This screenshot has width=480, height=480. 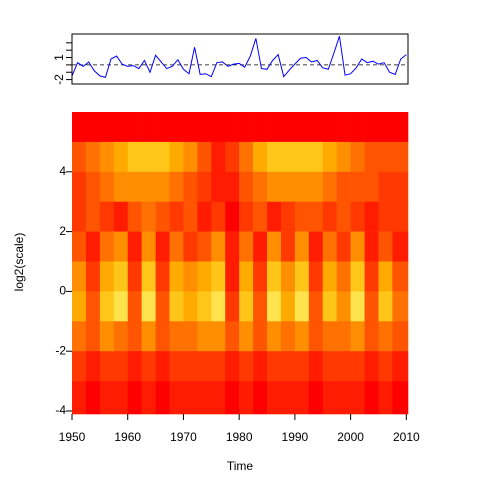 I want to click on x-tick-label: 1970, so click(x=183, y=437).